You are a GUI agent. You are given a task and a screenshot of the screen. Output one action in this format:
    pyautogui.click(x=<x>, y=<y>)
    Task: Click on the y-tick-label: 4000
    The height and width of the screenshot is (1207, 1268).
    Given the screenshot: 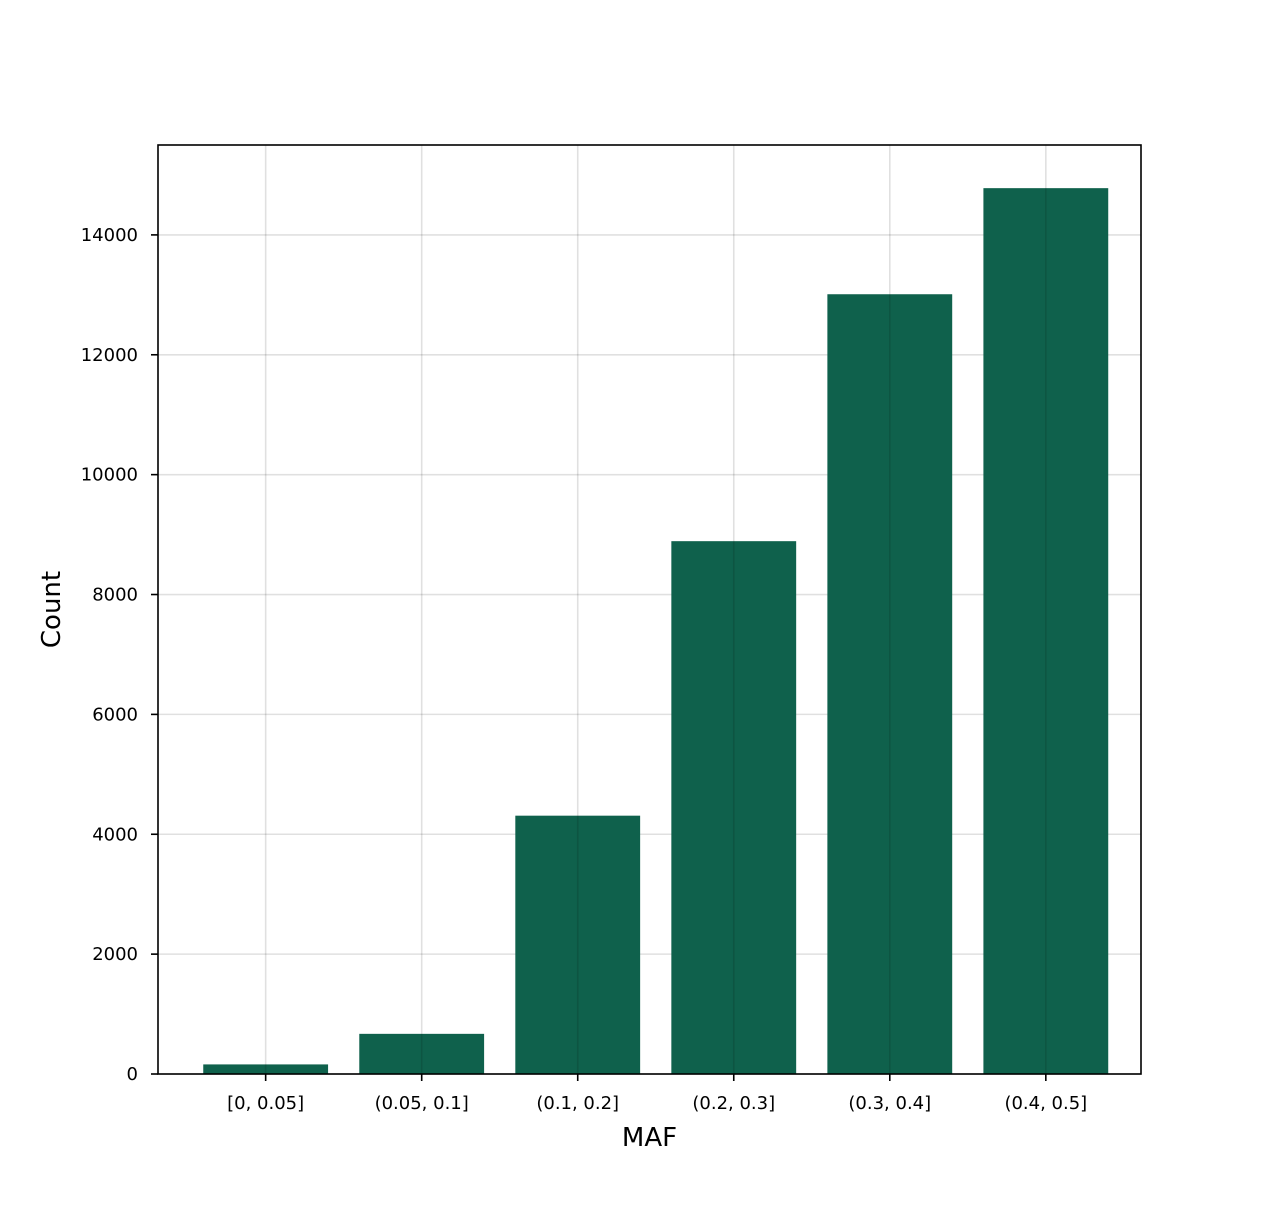 What is the action you would take?
    pyautogui.click(x=115, y=834)
    